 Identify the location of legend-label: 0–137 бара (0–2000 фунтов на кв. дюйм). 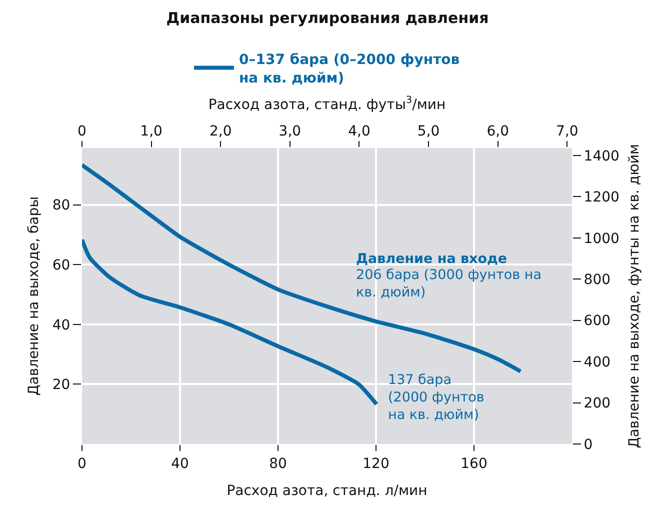
(349, 69).